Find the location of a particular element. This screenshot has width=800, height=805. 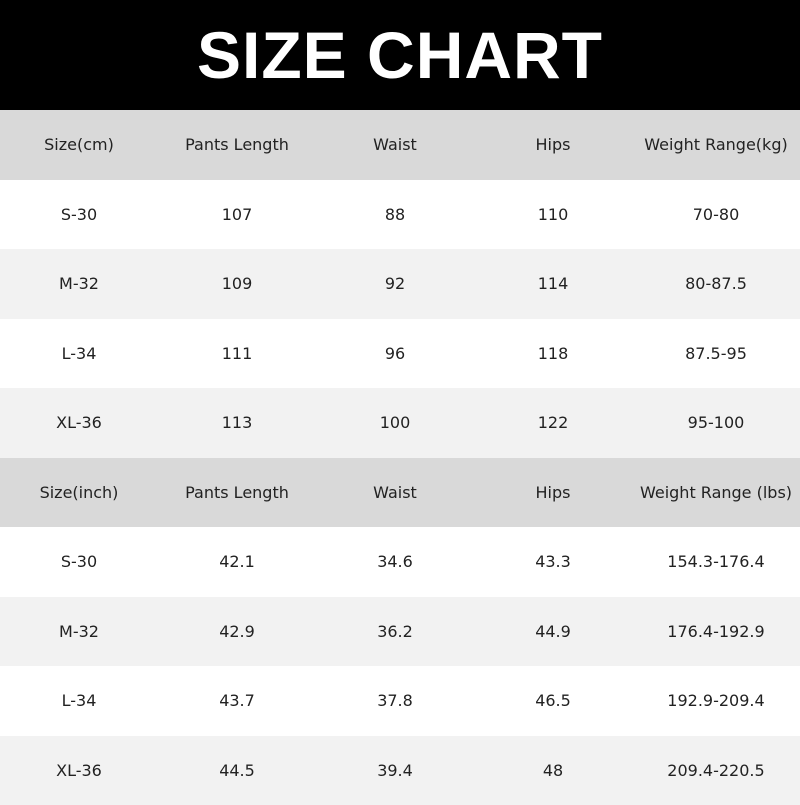

column-header: Weight Range(kg) is located at coordinates (716, 144).